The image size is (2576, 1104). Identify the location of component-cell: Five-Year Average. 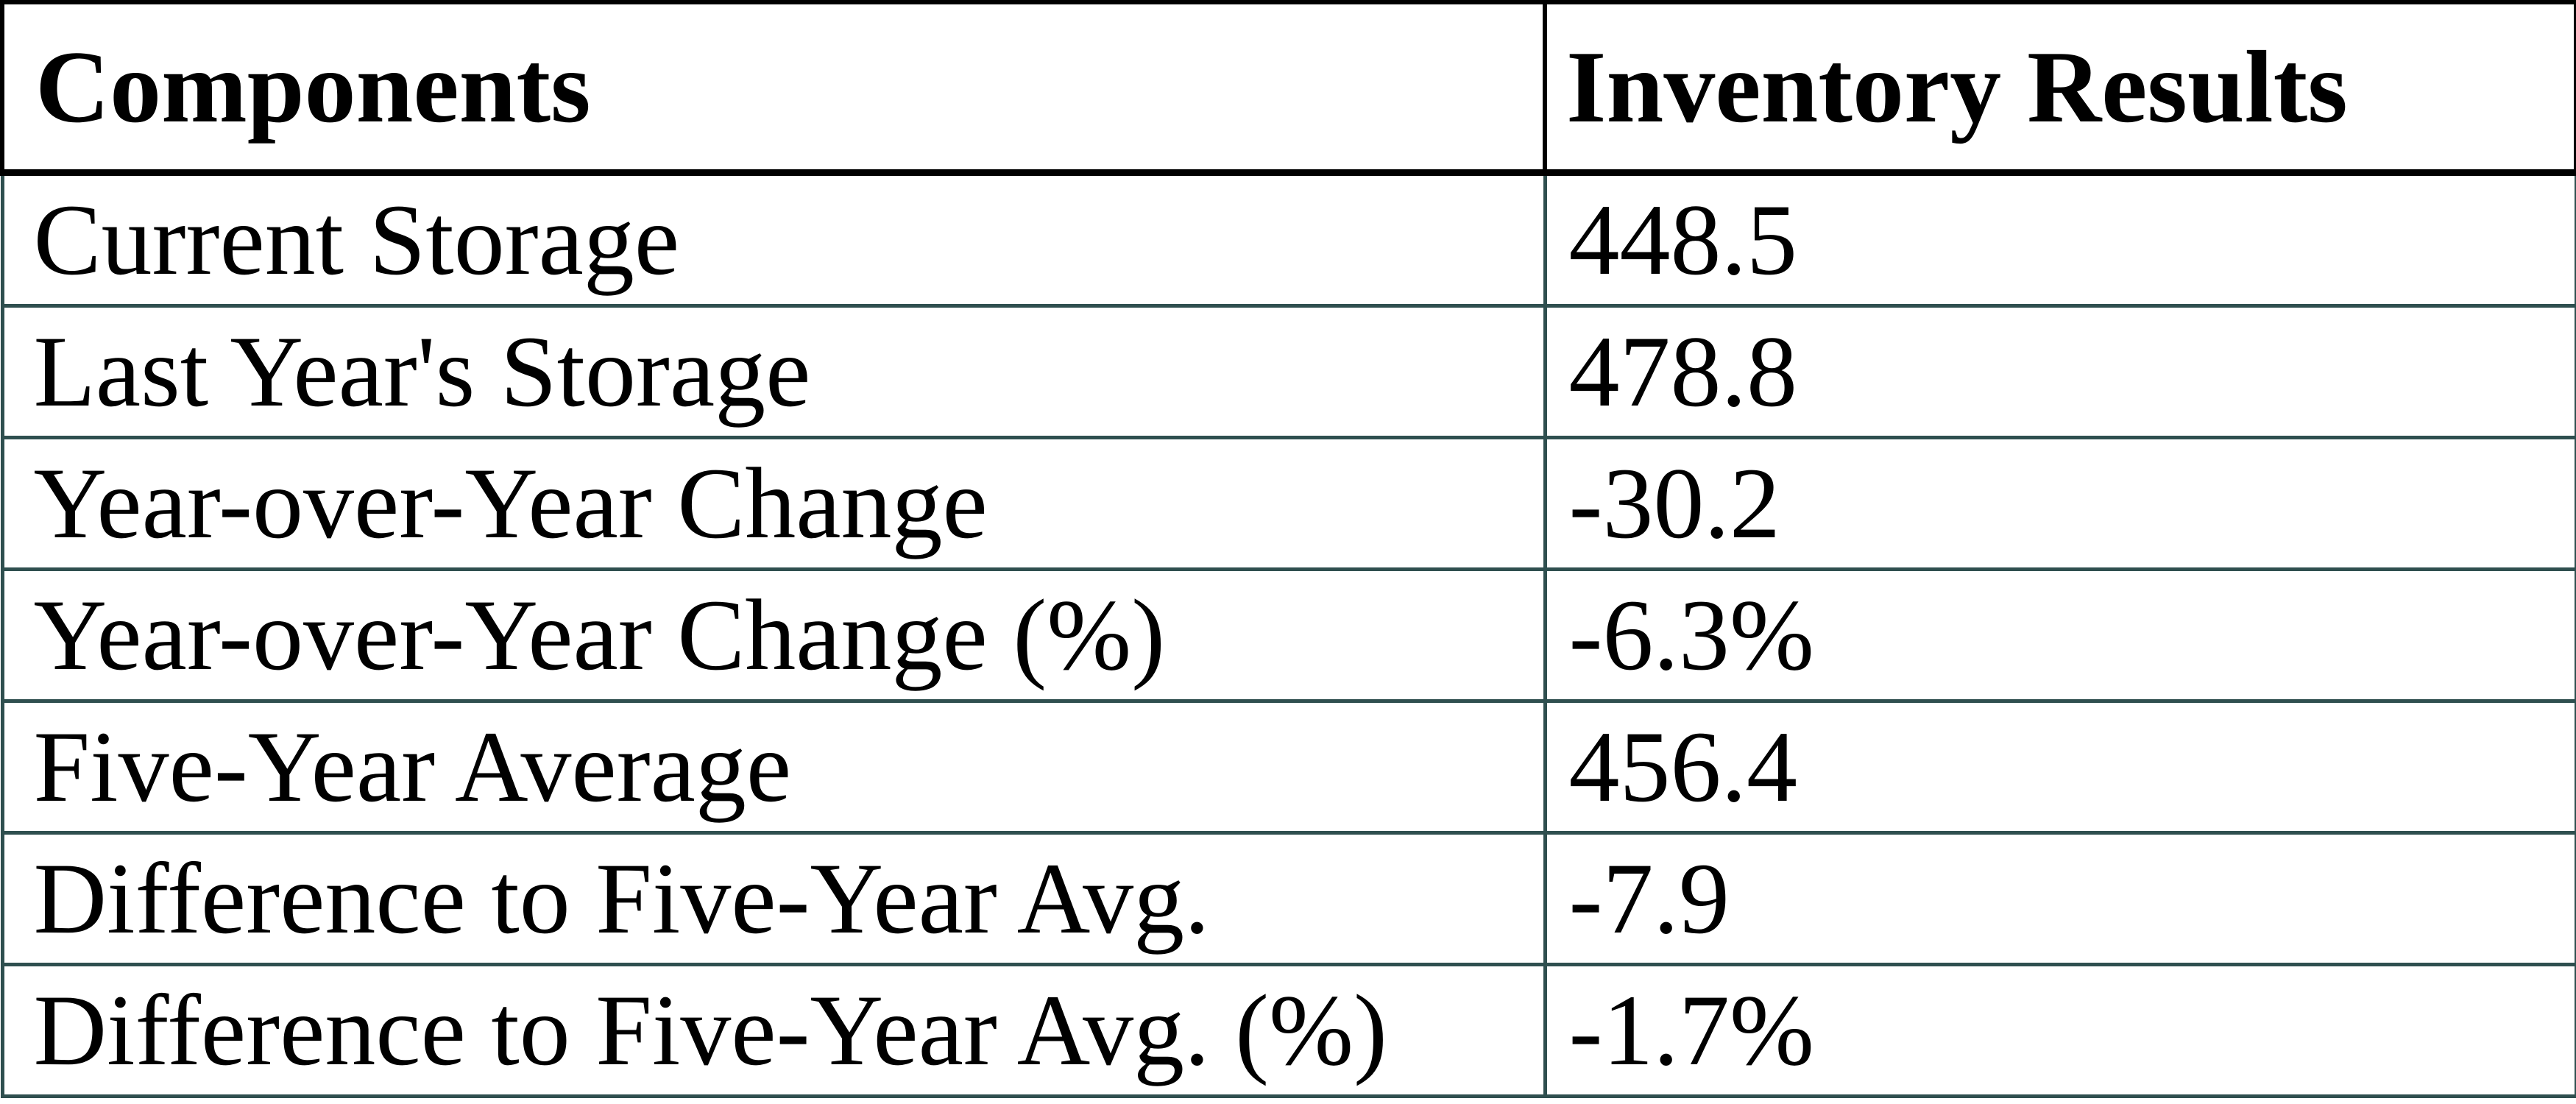
(773, 767).